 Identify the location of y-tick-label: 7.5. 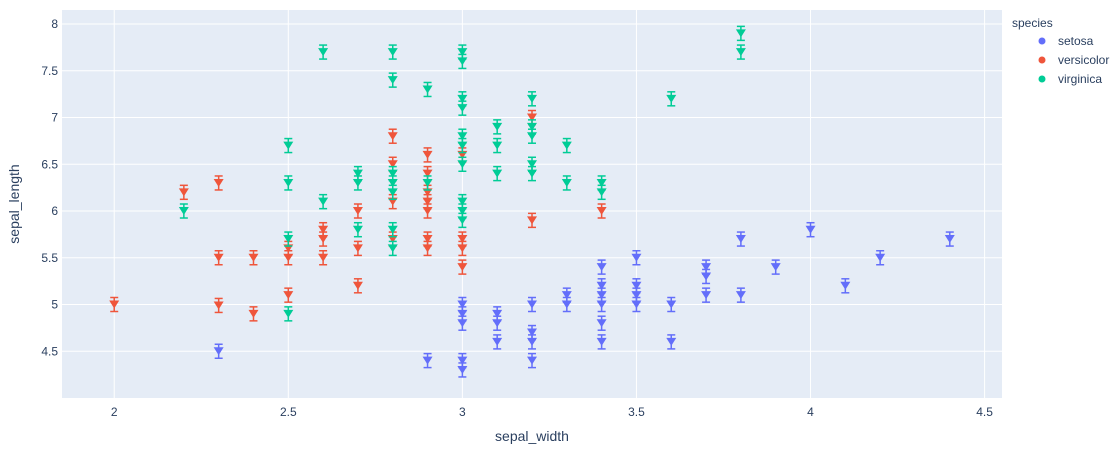
(49, 71).